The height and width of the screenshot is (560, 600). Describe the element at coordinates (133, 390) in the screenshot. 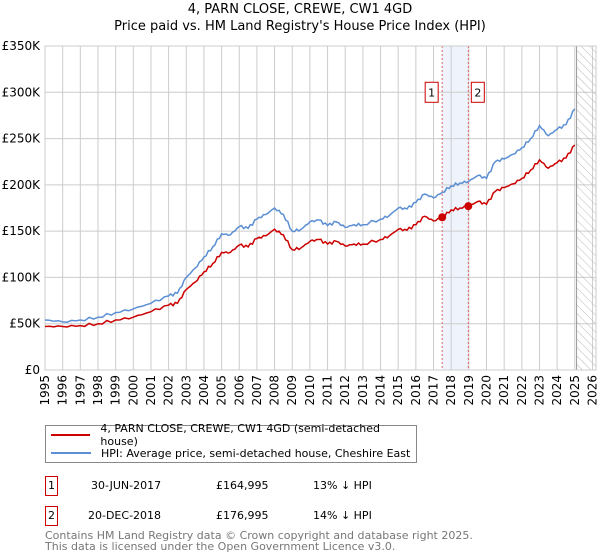

I see `x-tick-label: 2000` at that location.